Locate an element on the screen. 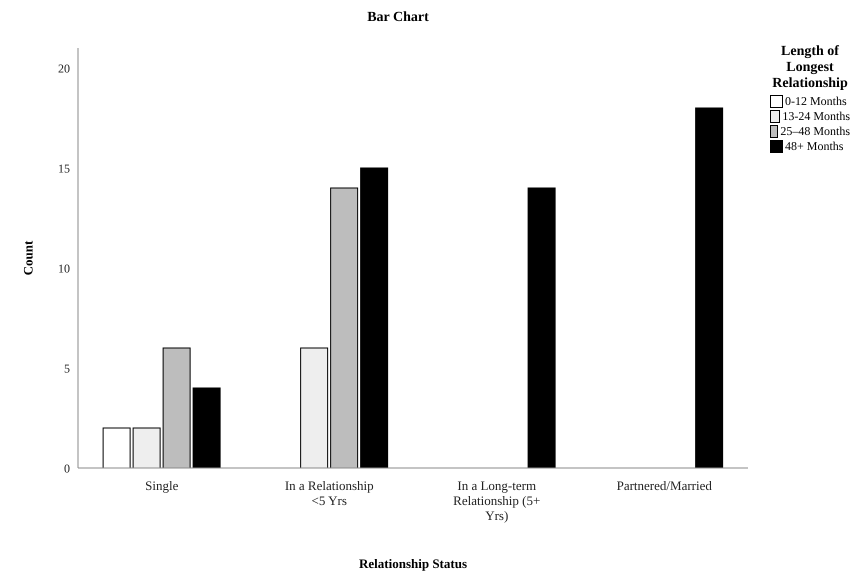  legend-label: 48+ Months is located at coordinates (814, 146).